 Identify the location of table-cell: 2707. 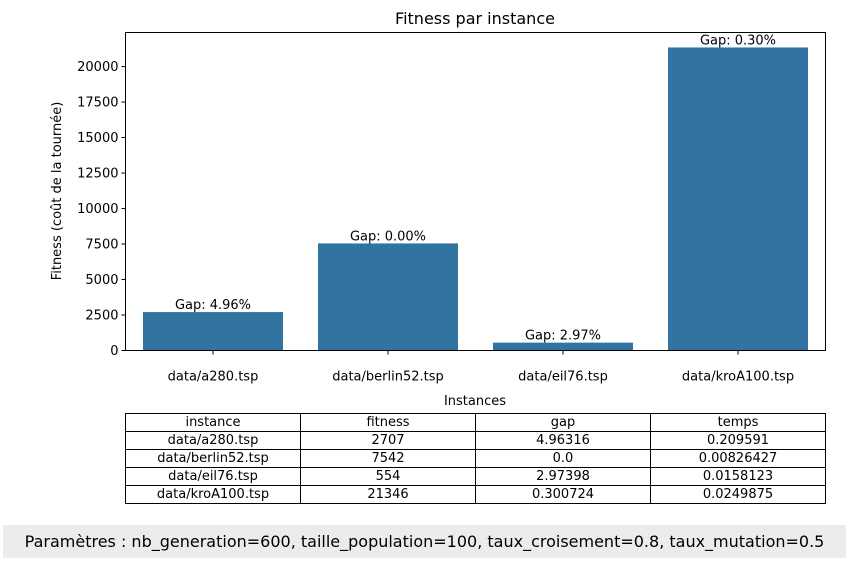
(388, 440).